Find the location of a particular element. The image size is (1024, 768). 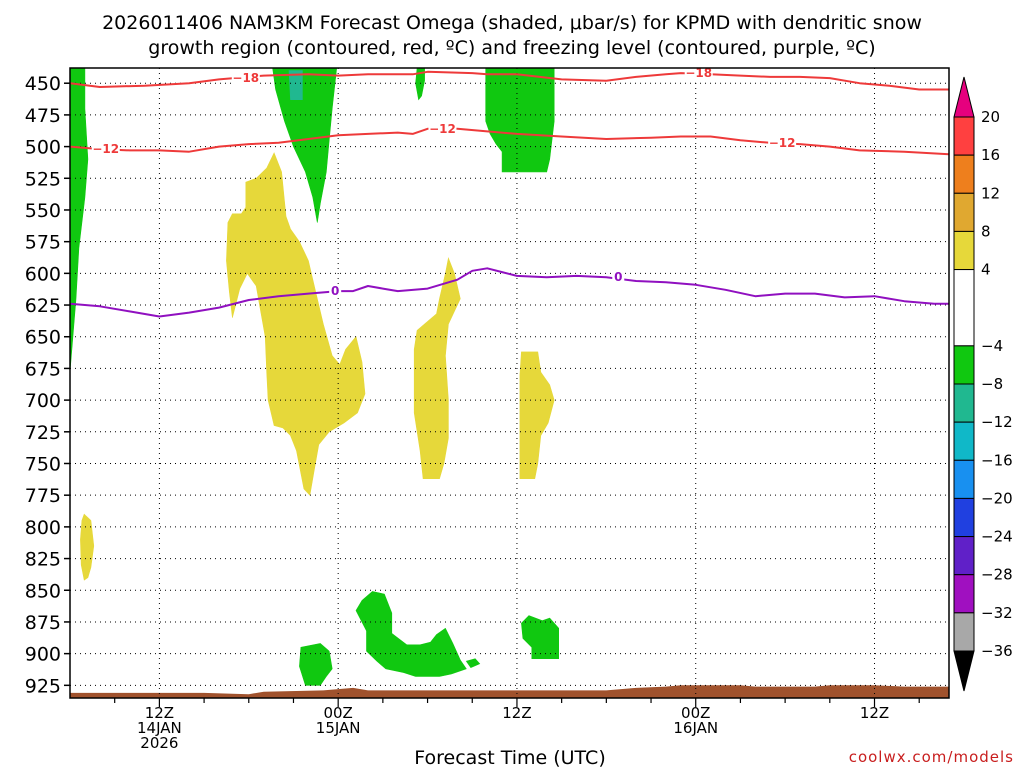

colorbar-label-12: 12 is located at coordinates (990, 193).